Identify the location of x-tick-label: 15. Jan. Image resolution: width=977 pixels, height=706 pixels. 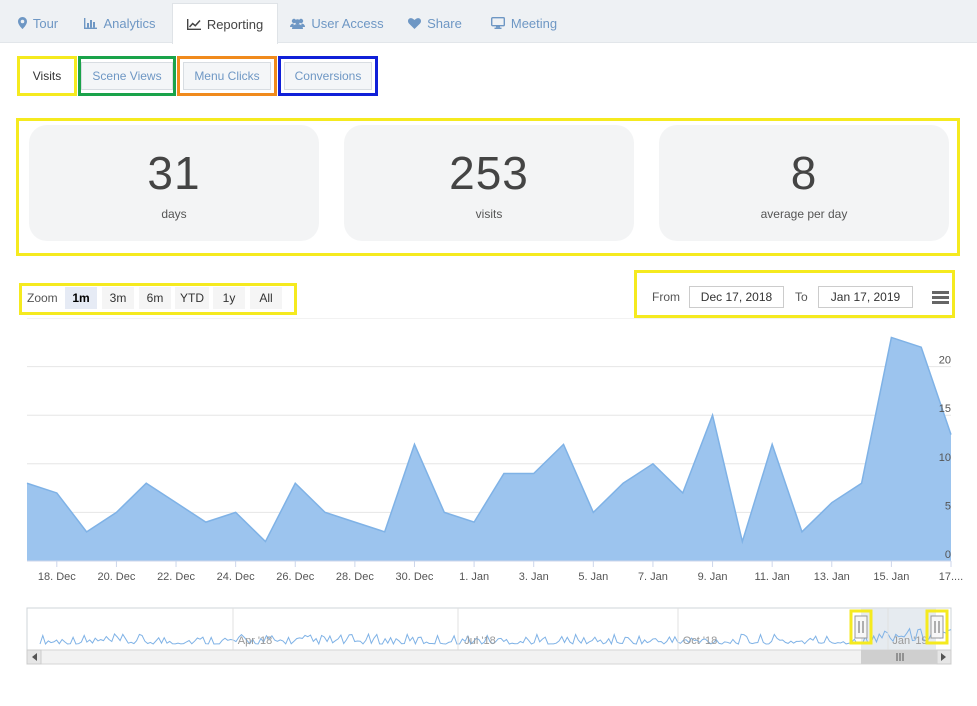
(891, 577).